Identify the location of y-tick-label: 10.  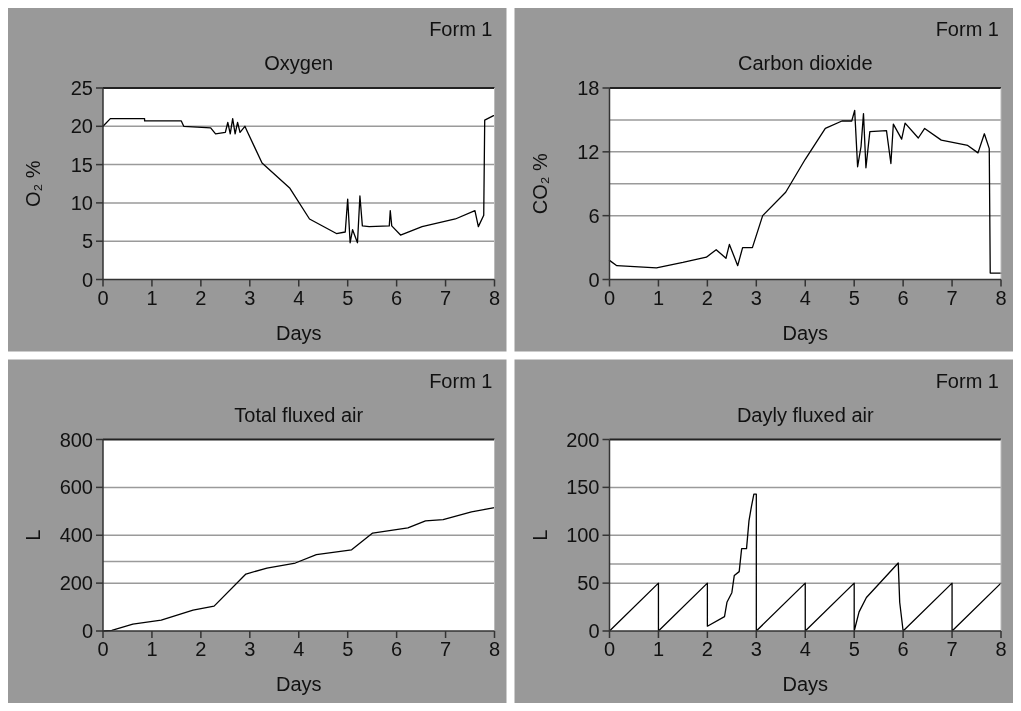
(81, 202).